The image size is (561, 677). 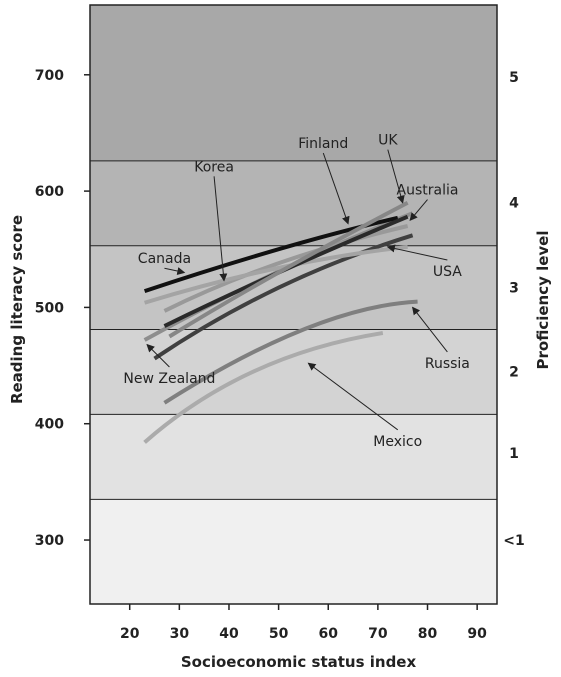 What do you see at coordinates (299, 662) in the screenshot?
I see `x-axis-label: Socioeconomic status index` at bounding box center [299, 662].